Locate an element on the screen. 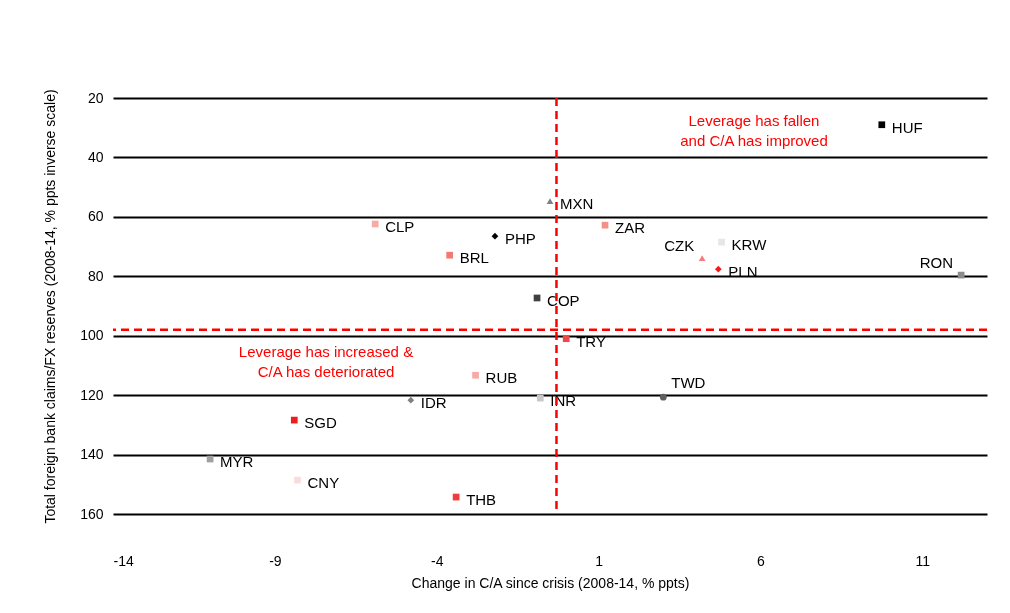 The width and height of the screenshot is (1010, 613). series-label: RON is located at coordinates (936, 263).